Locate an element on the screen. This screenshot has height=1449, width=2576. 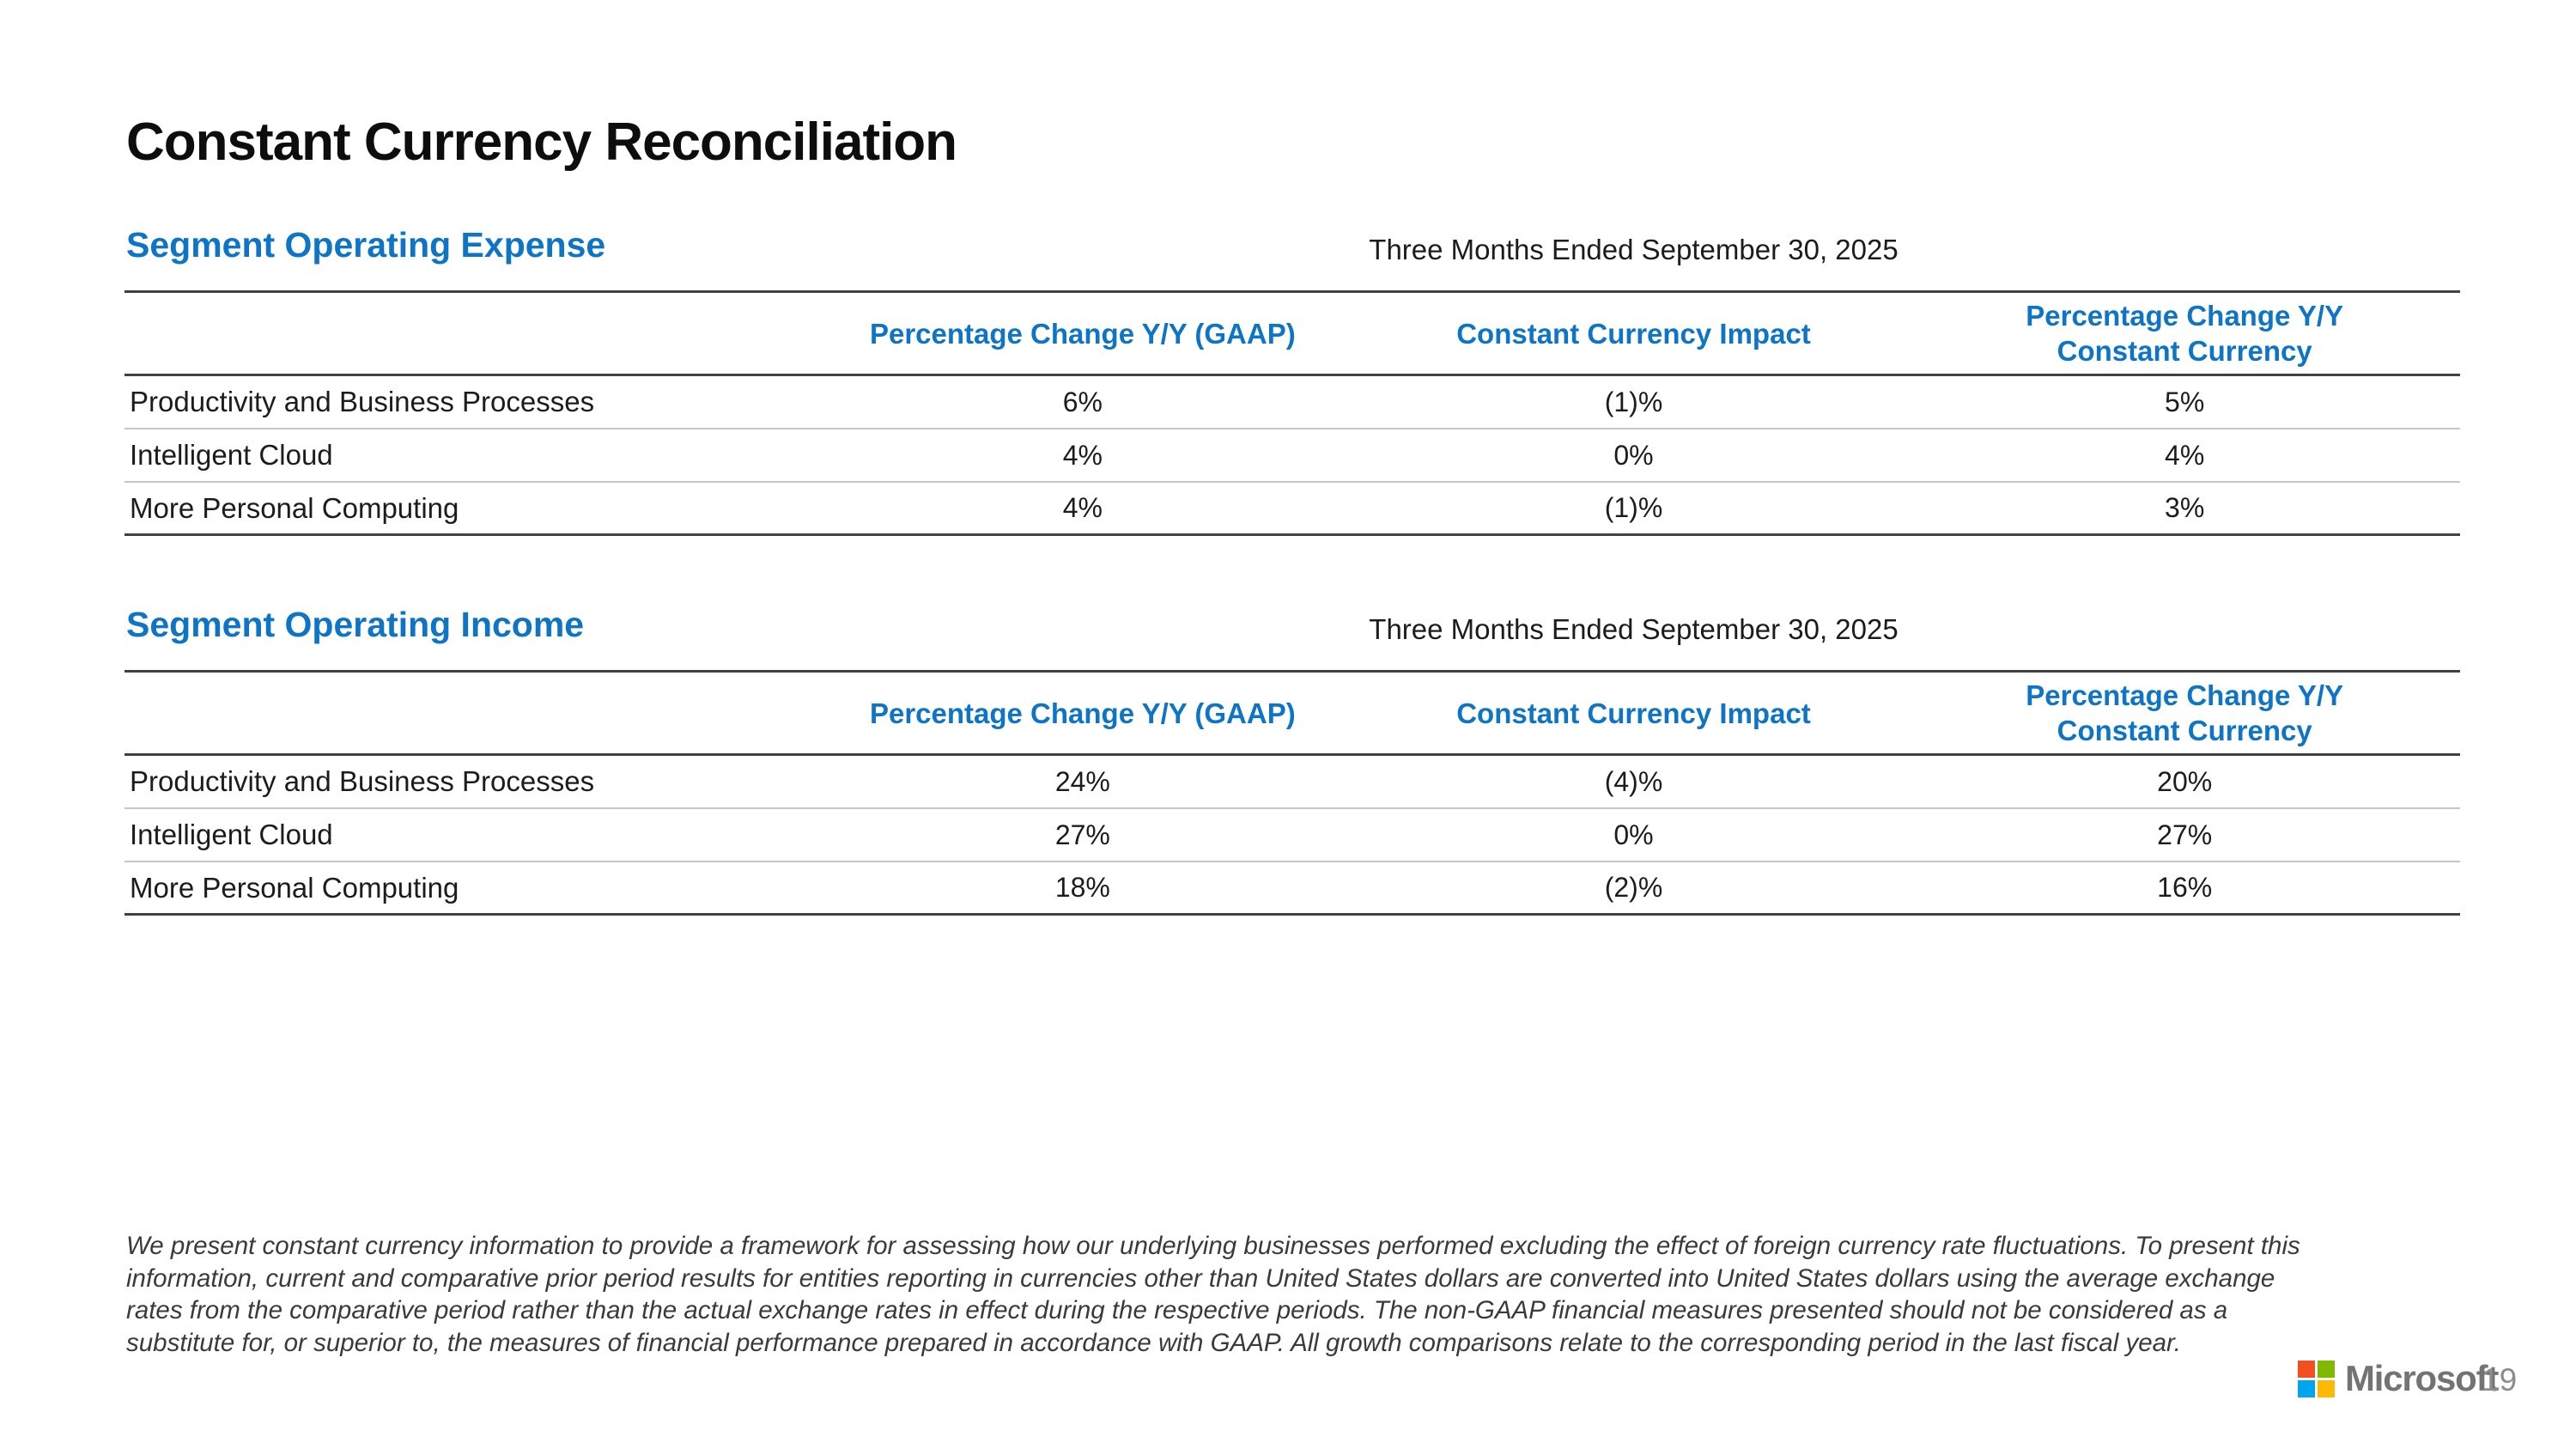
logo-square-yellow is located at coordinates (2326, 1388).